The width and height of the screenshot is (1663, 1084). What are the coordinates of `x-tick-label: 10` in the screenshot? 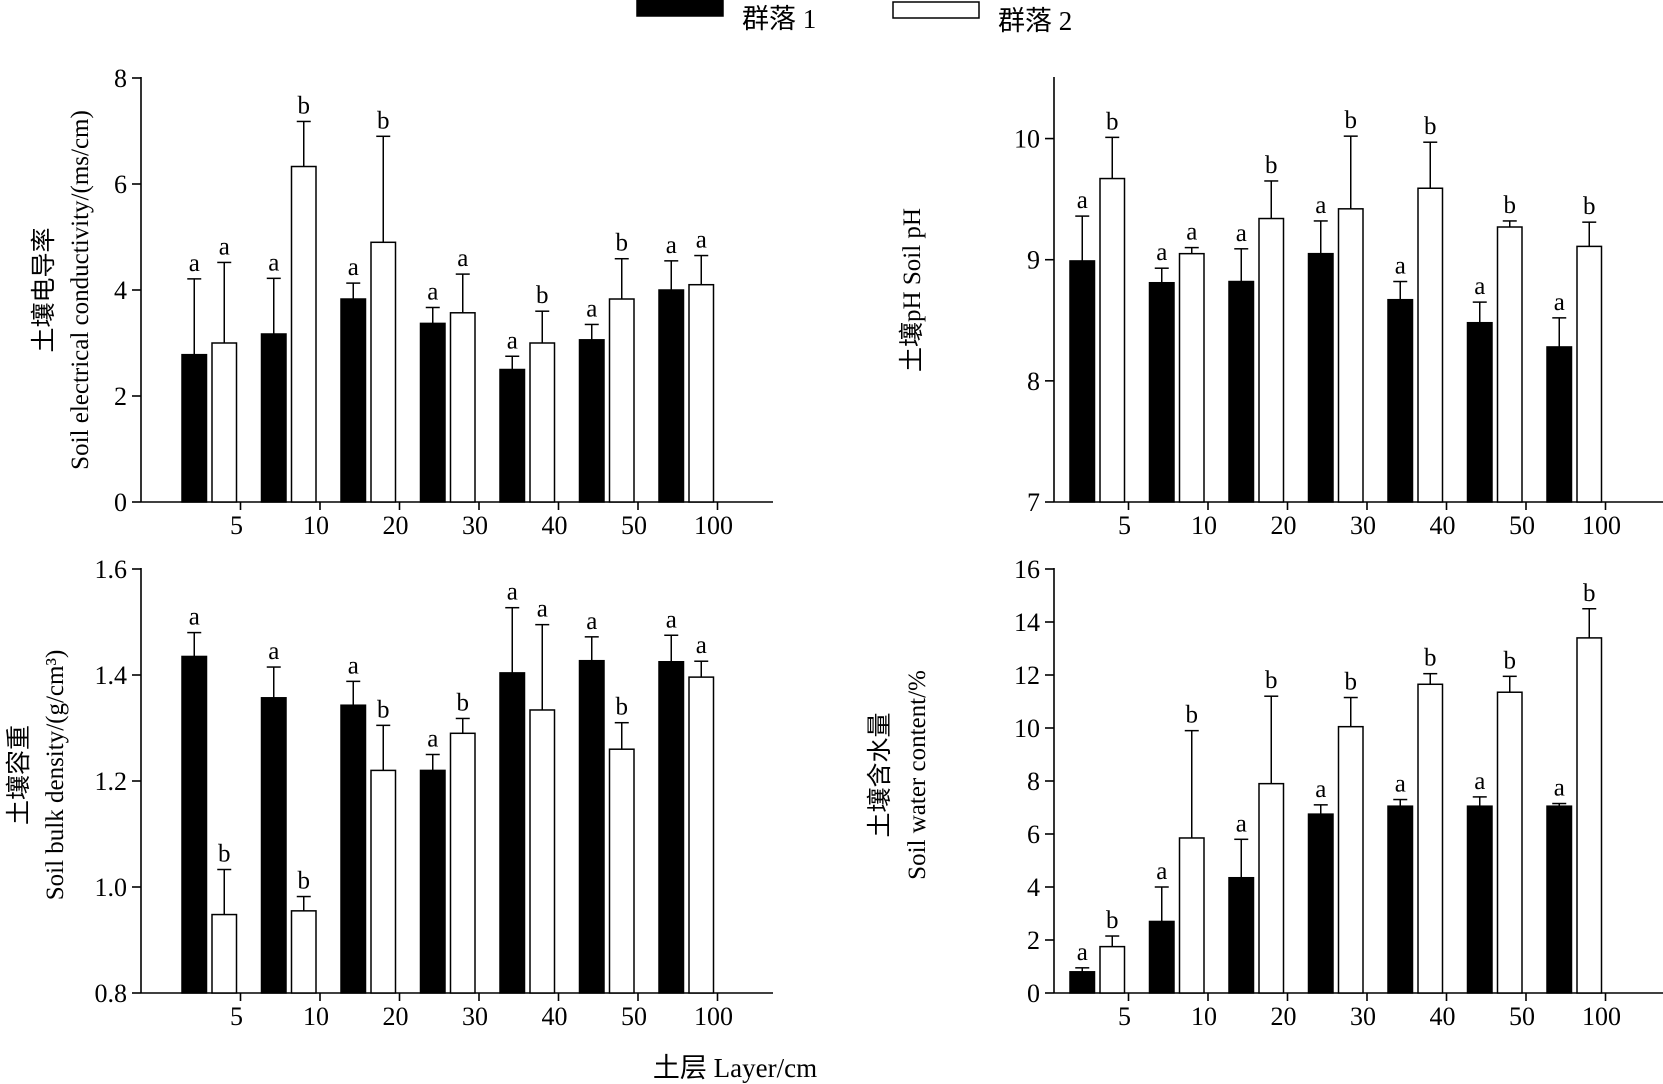 It's located at (1204, 525).